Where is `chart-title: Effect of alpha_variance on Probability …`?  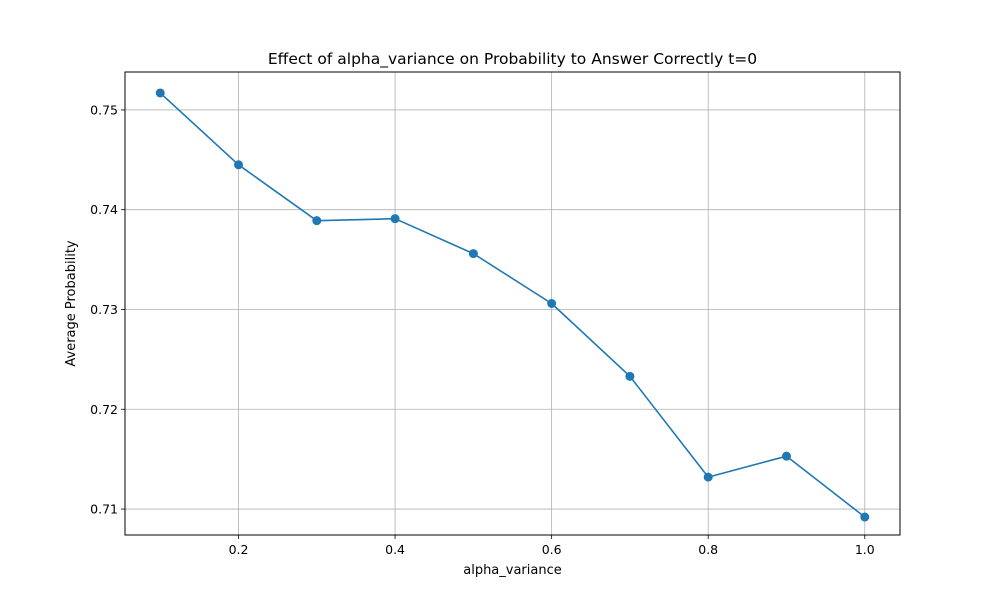
chart-title: Effect of alpha_variance on Probability … is located at coordinates (512, 59).